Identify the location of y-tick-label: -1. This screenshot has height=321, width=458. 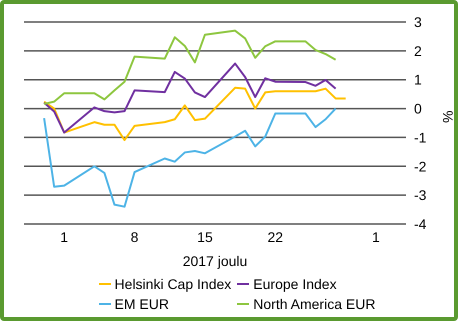
(420, 137).